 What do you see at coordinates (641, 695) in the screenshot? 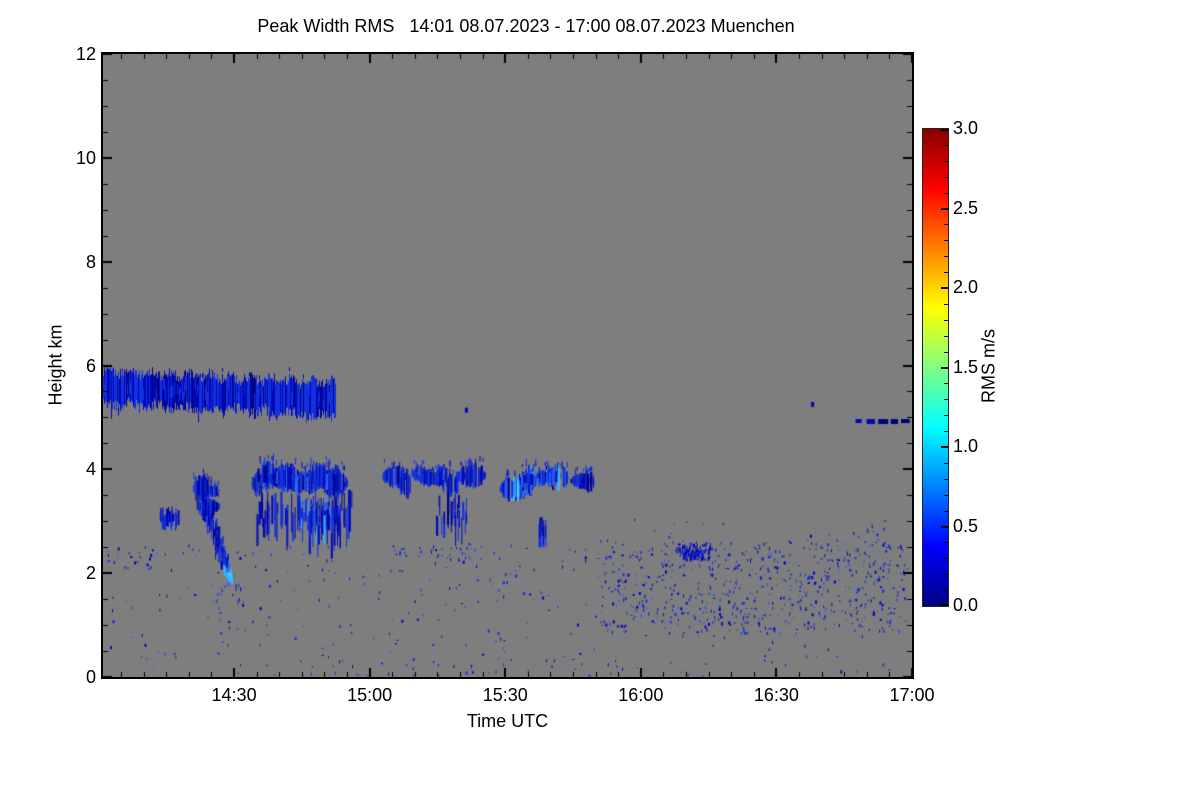
I see `x-tick-label: 16:00` at bounding box center [641, 695].